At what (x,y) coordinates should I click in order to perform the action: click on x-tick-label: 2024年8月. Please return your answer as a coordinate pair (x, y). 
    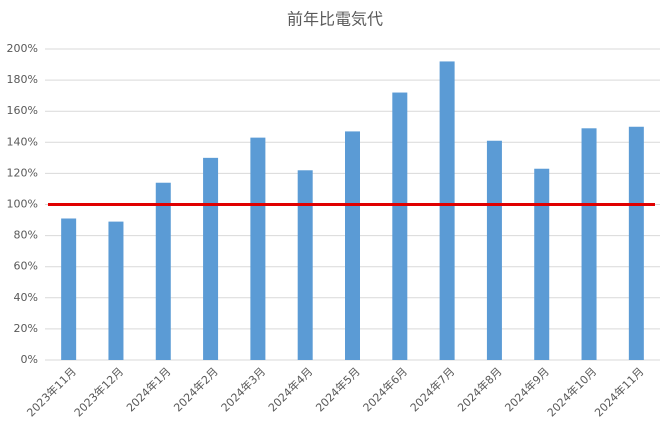
    Looking at the image, I should click on (479, 389).